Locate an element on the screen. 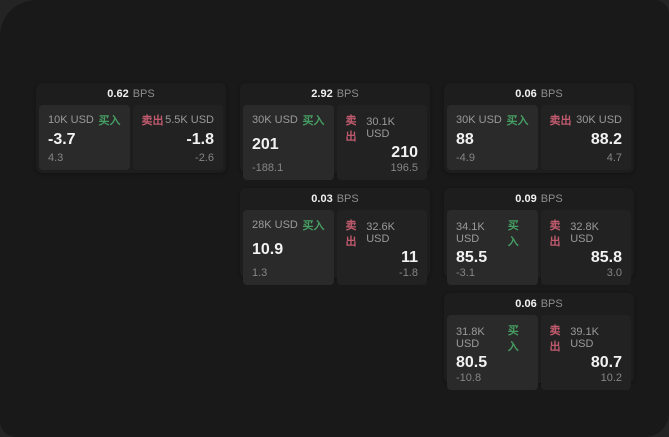 The height and width of the screenshot is (437, 669). sell-change: -2.6 is located at coordinates (204, 158).